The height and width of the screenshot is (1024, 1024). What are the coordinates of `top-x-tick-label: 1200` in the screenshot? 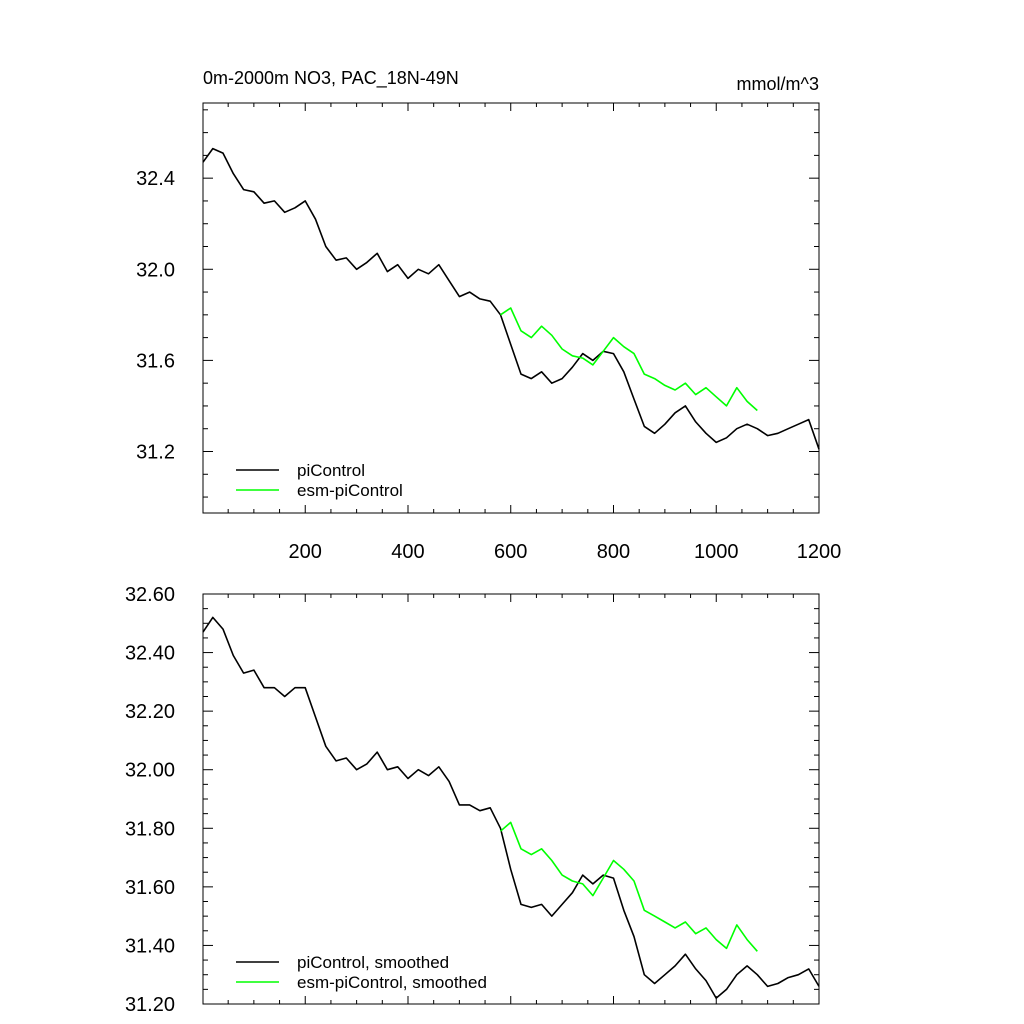 It's located at (819, 552).